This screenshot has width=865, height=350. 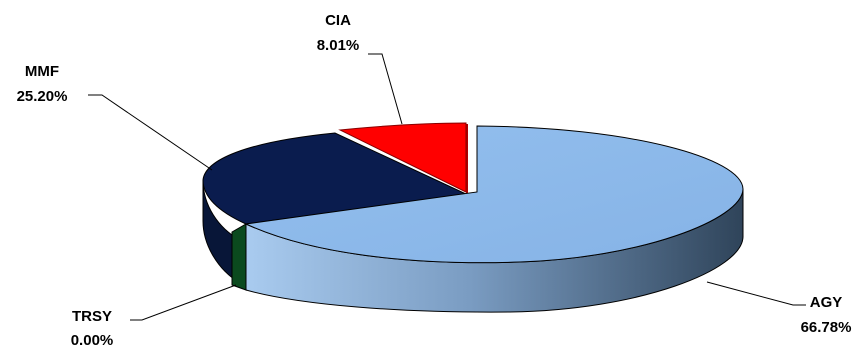 What do you see at coordinates (42, 96) in the screenshot?
I see `label-value-mmf: 25.20%` at bounding box center [42, 96].